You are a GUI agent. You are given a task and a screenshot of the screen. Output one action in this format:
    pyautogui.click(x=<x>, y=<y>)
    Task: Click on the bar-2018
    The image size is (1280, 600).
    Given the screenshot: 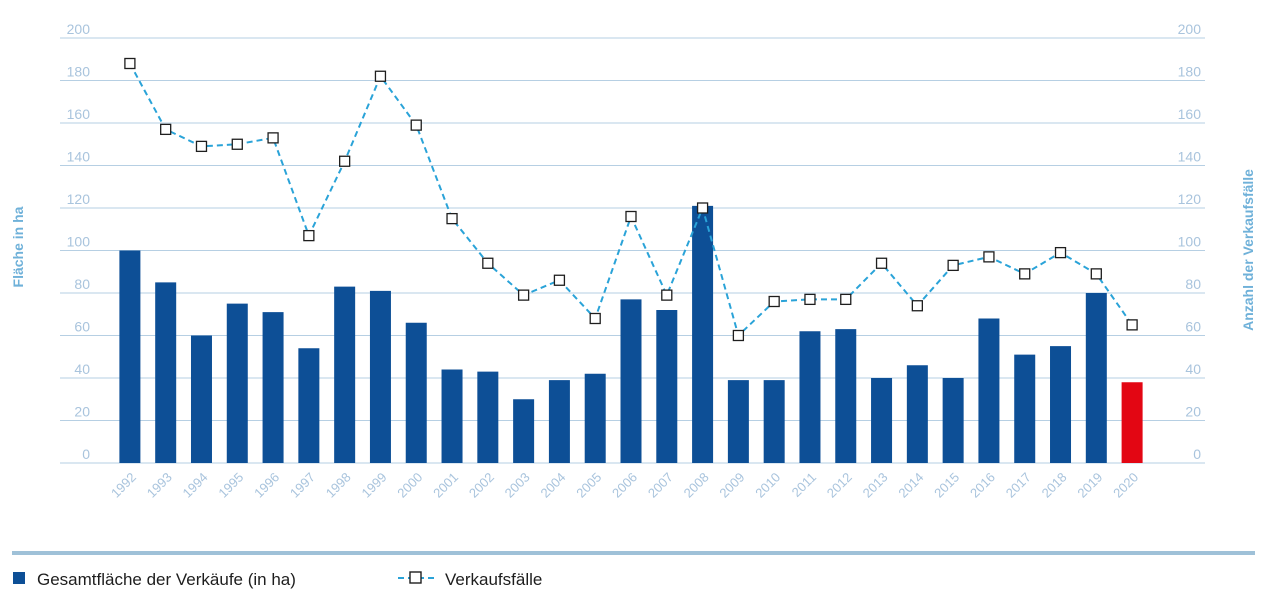 What is the action you would take?
    pyautogui.click(x=1061, y=404)
    